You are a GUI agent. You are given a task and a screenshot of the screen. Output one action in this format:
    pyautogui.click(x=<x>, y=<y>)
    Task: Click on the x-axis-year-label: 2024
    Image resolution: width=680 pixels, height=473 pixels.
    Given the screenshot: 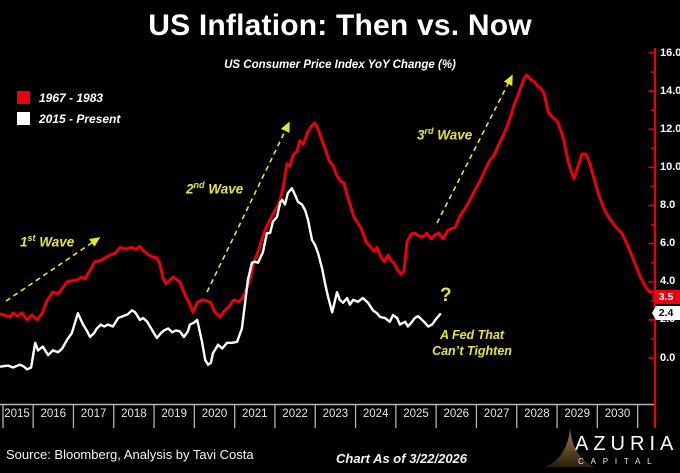 What is the action you would take?
    pyautogui.click(x=375, y=414)
    